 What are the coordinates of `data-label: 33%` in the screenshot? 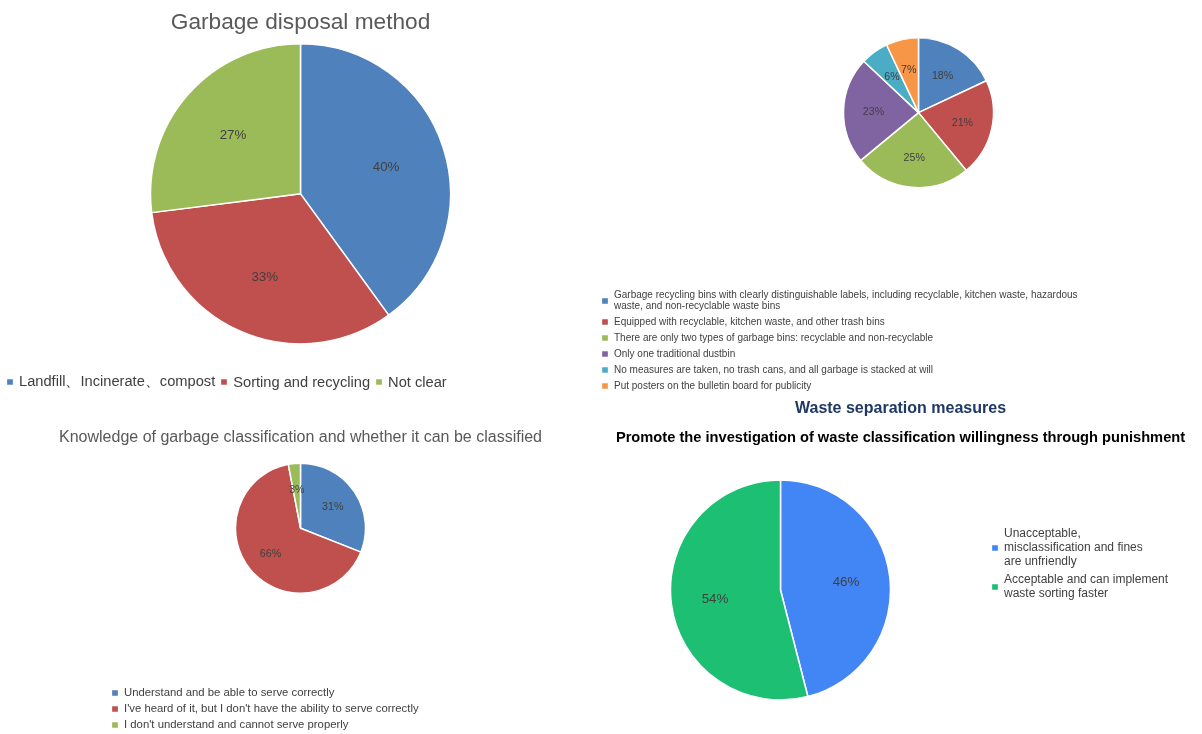 It's located at (265, 276).